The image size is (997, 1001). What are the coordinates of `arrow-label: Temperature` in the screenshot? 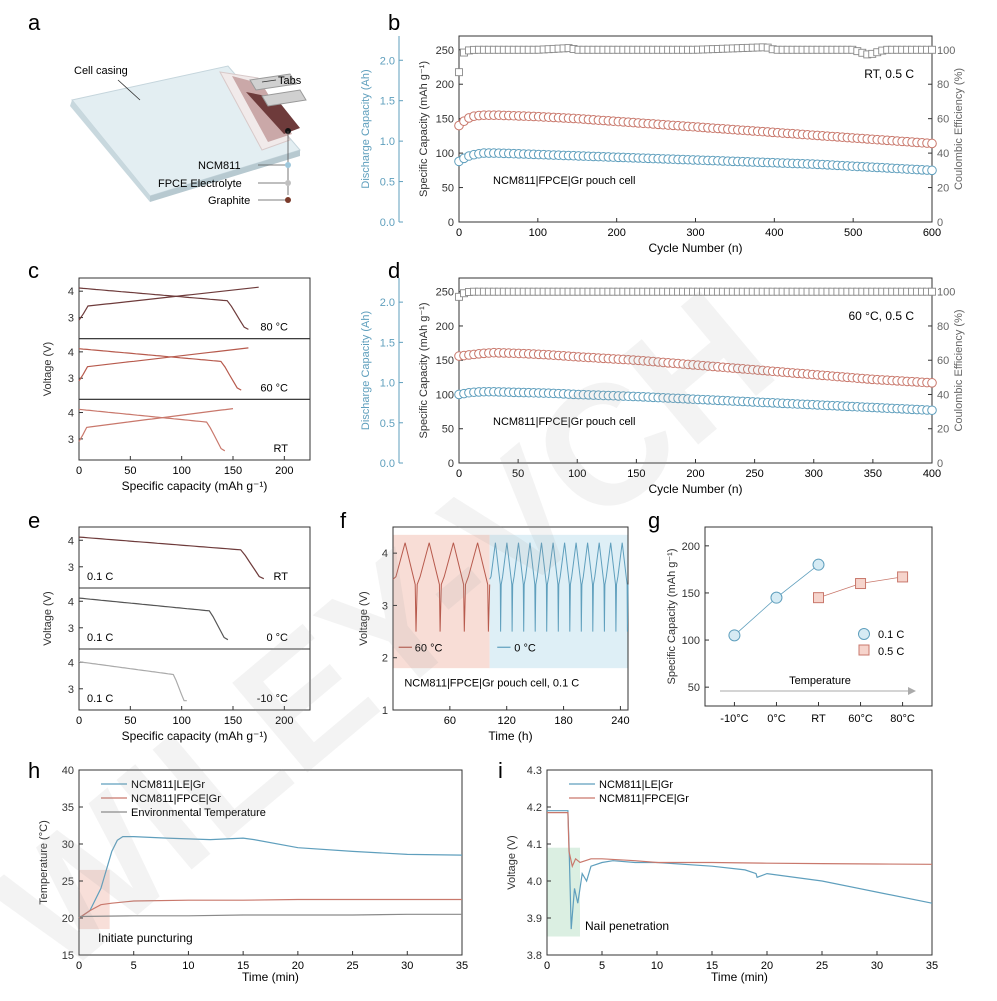 It's located at (820, 681).